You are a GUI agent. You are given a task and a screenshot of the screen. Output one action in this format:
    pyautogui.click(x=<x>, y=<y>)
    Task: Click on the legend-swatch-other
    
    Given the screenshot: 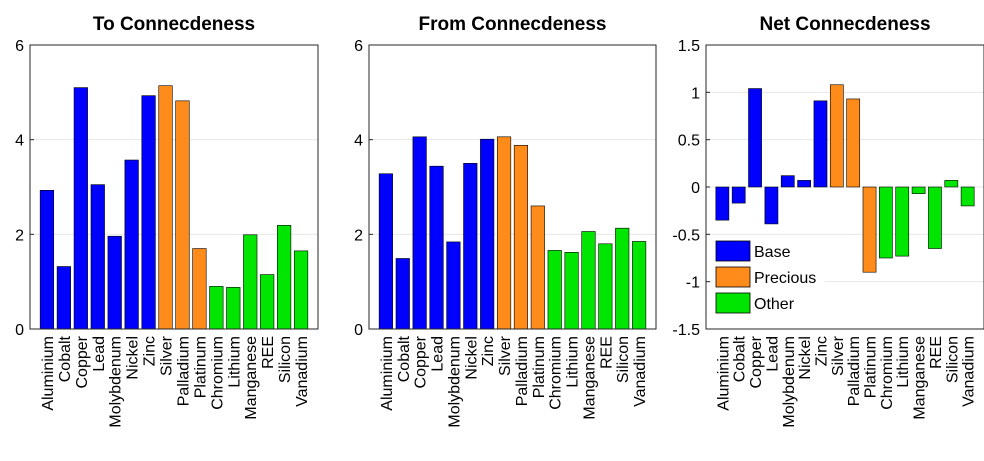 What is the action you would take?
    pyautogui.click(x=733, y=303)
    